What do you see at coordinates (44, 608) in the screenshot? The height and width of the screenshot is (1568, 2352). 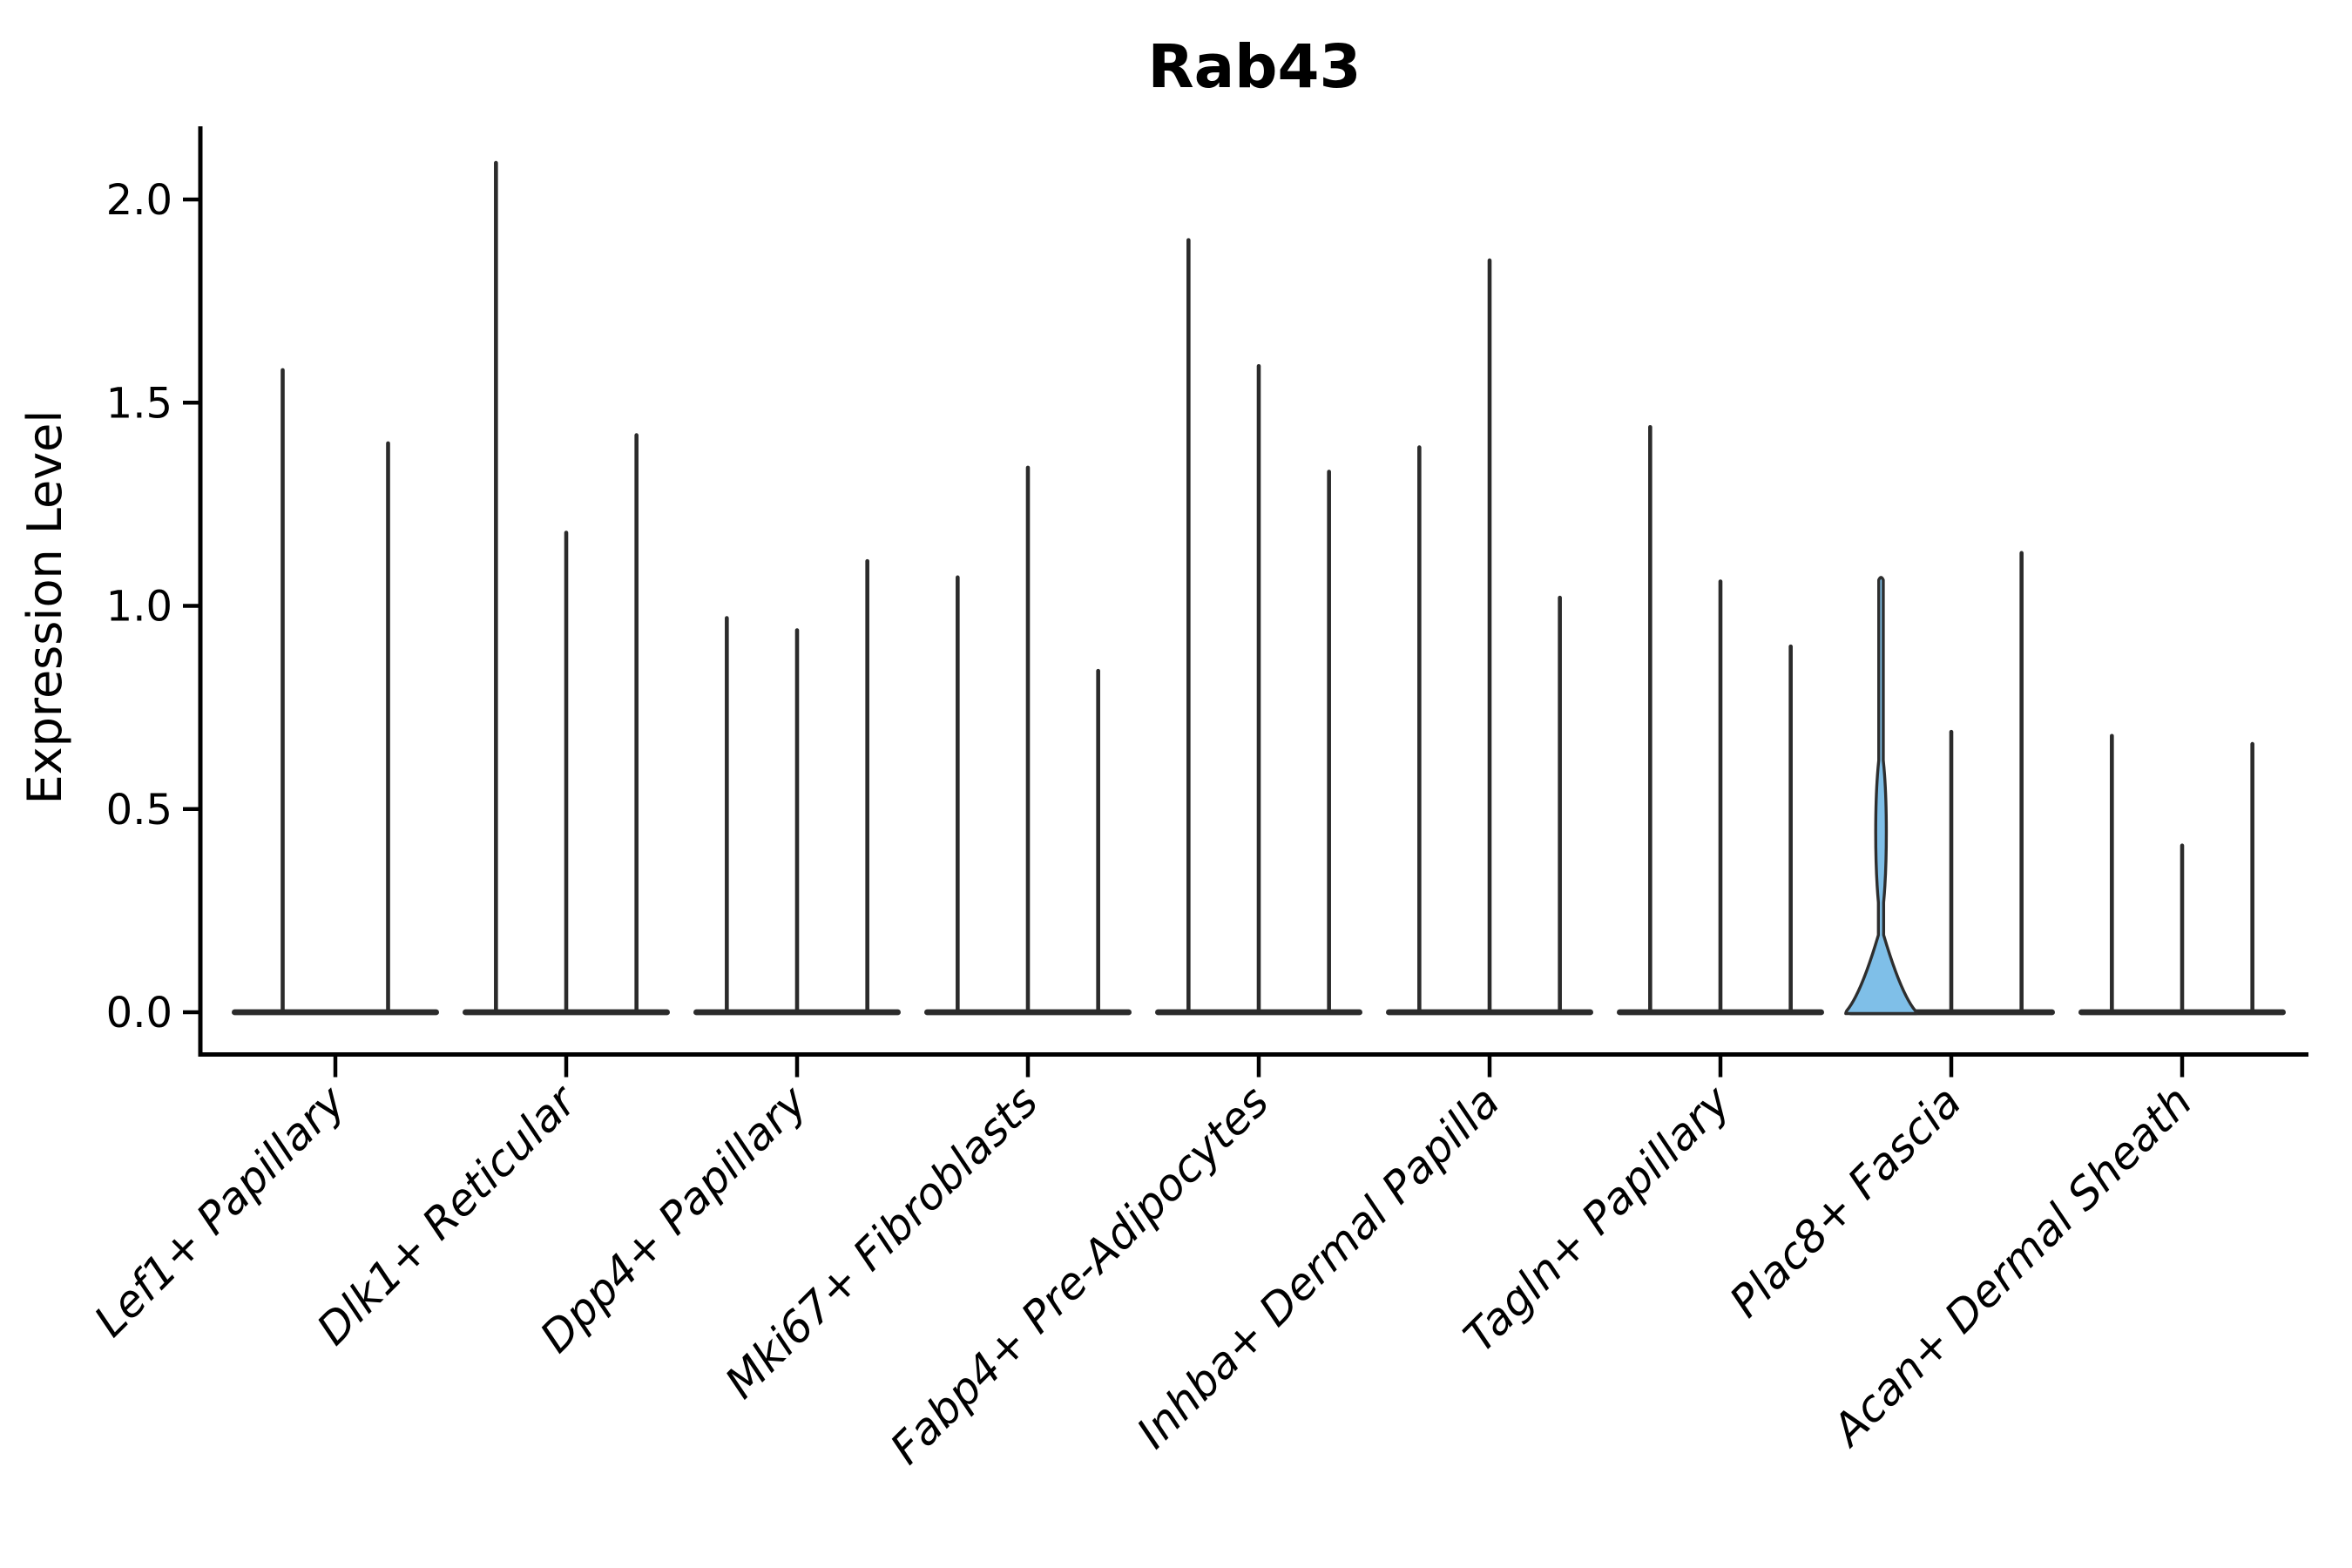 I see `y-axis-label: Expression Level` at bounding box center [44, 608].